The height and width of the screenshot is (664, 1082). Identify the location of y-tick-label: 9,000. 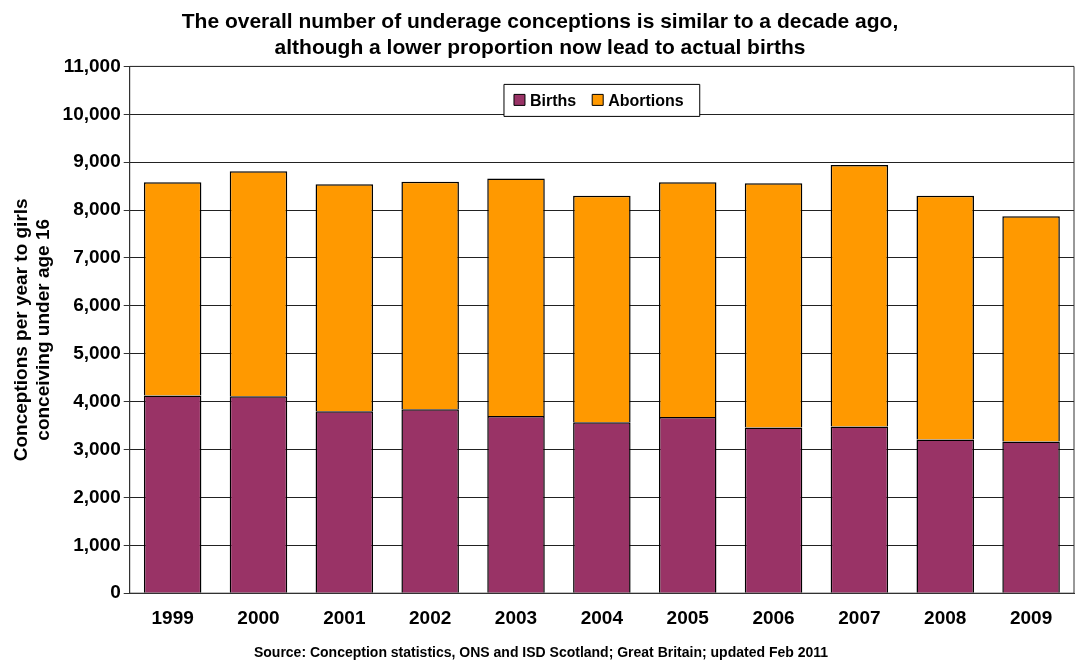
(97, 161).